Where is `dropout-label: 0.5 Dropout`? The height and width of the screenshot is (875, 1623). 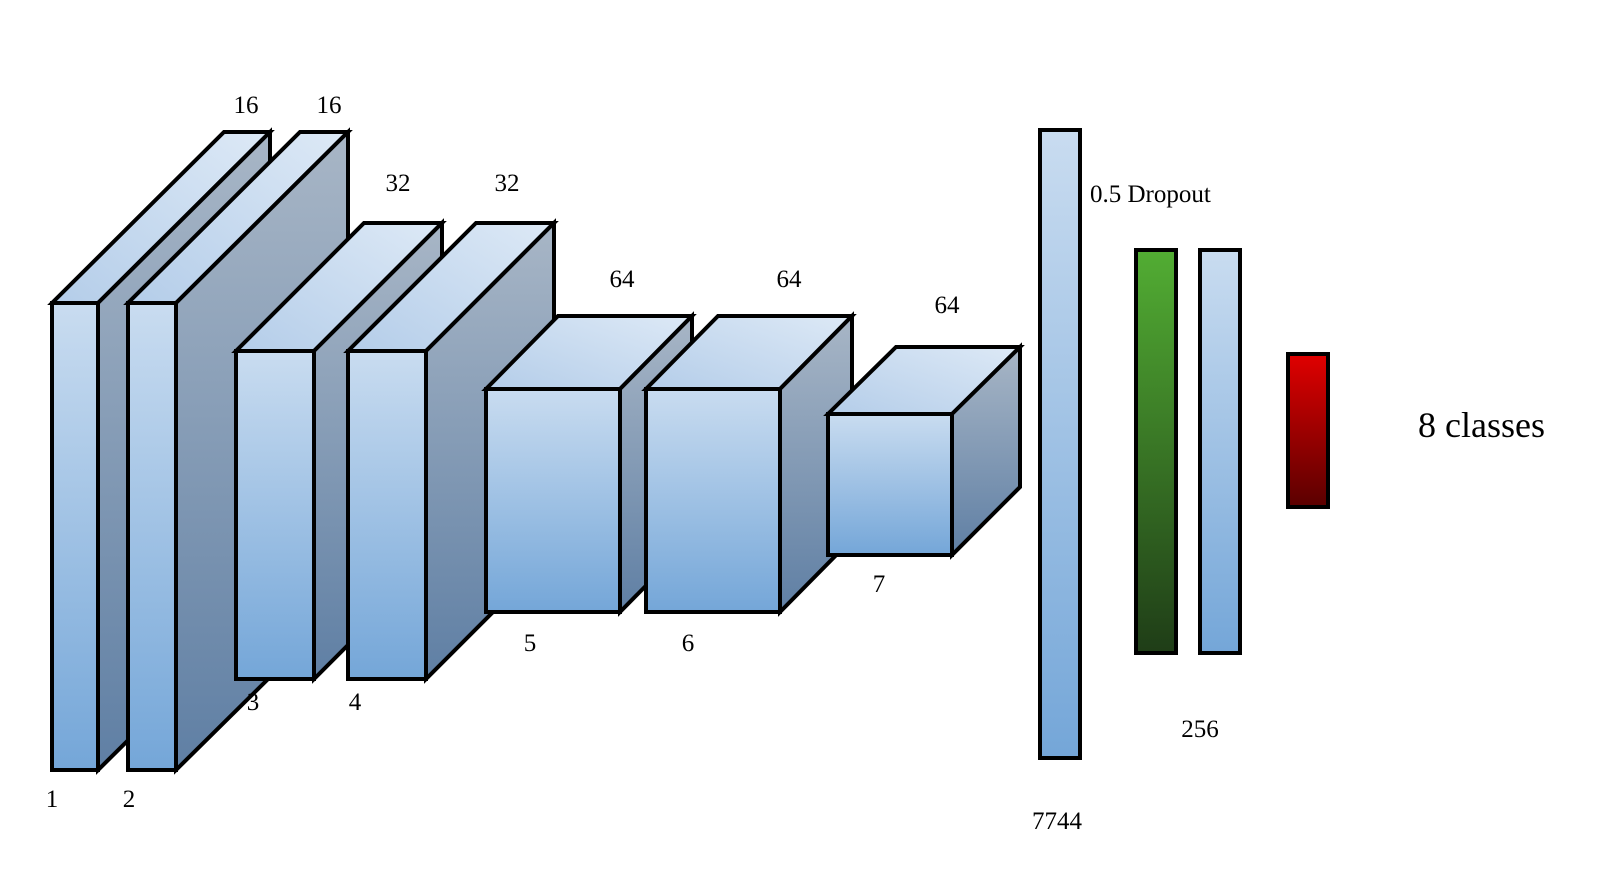
dropout-label: 0.5 Dropout is located at coordinates (1150, 194).